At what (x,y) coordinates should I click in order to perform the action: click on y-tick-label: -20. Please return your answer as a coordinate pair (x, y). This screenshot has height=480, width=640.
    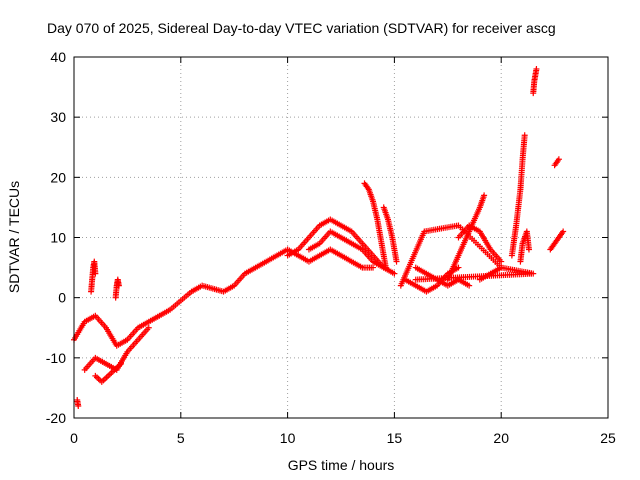
    Looking at the image, I should click on (56, 418).